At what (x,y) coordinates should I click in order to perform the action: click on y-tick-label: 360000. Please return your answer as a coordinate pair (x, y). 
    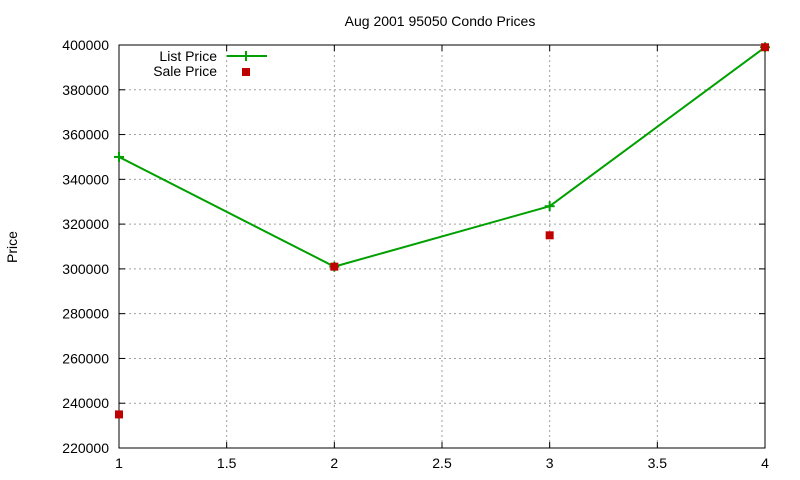
    Looking at the image, I should click on (85, 135).